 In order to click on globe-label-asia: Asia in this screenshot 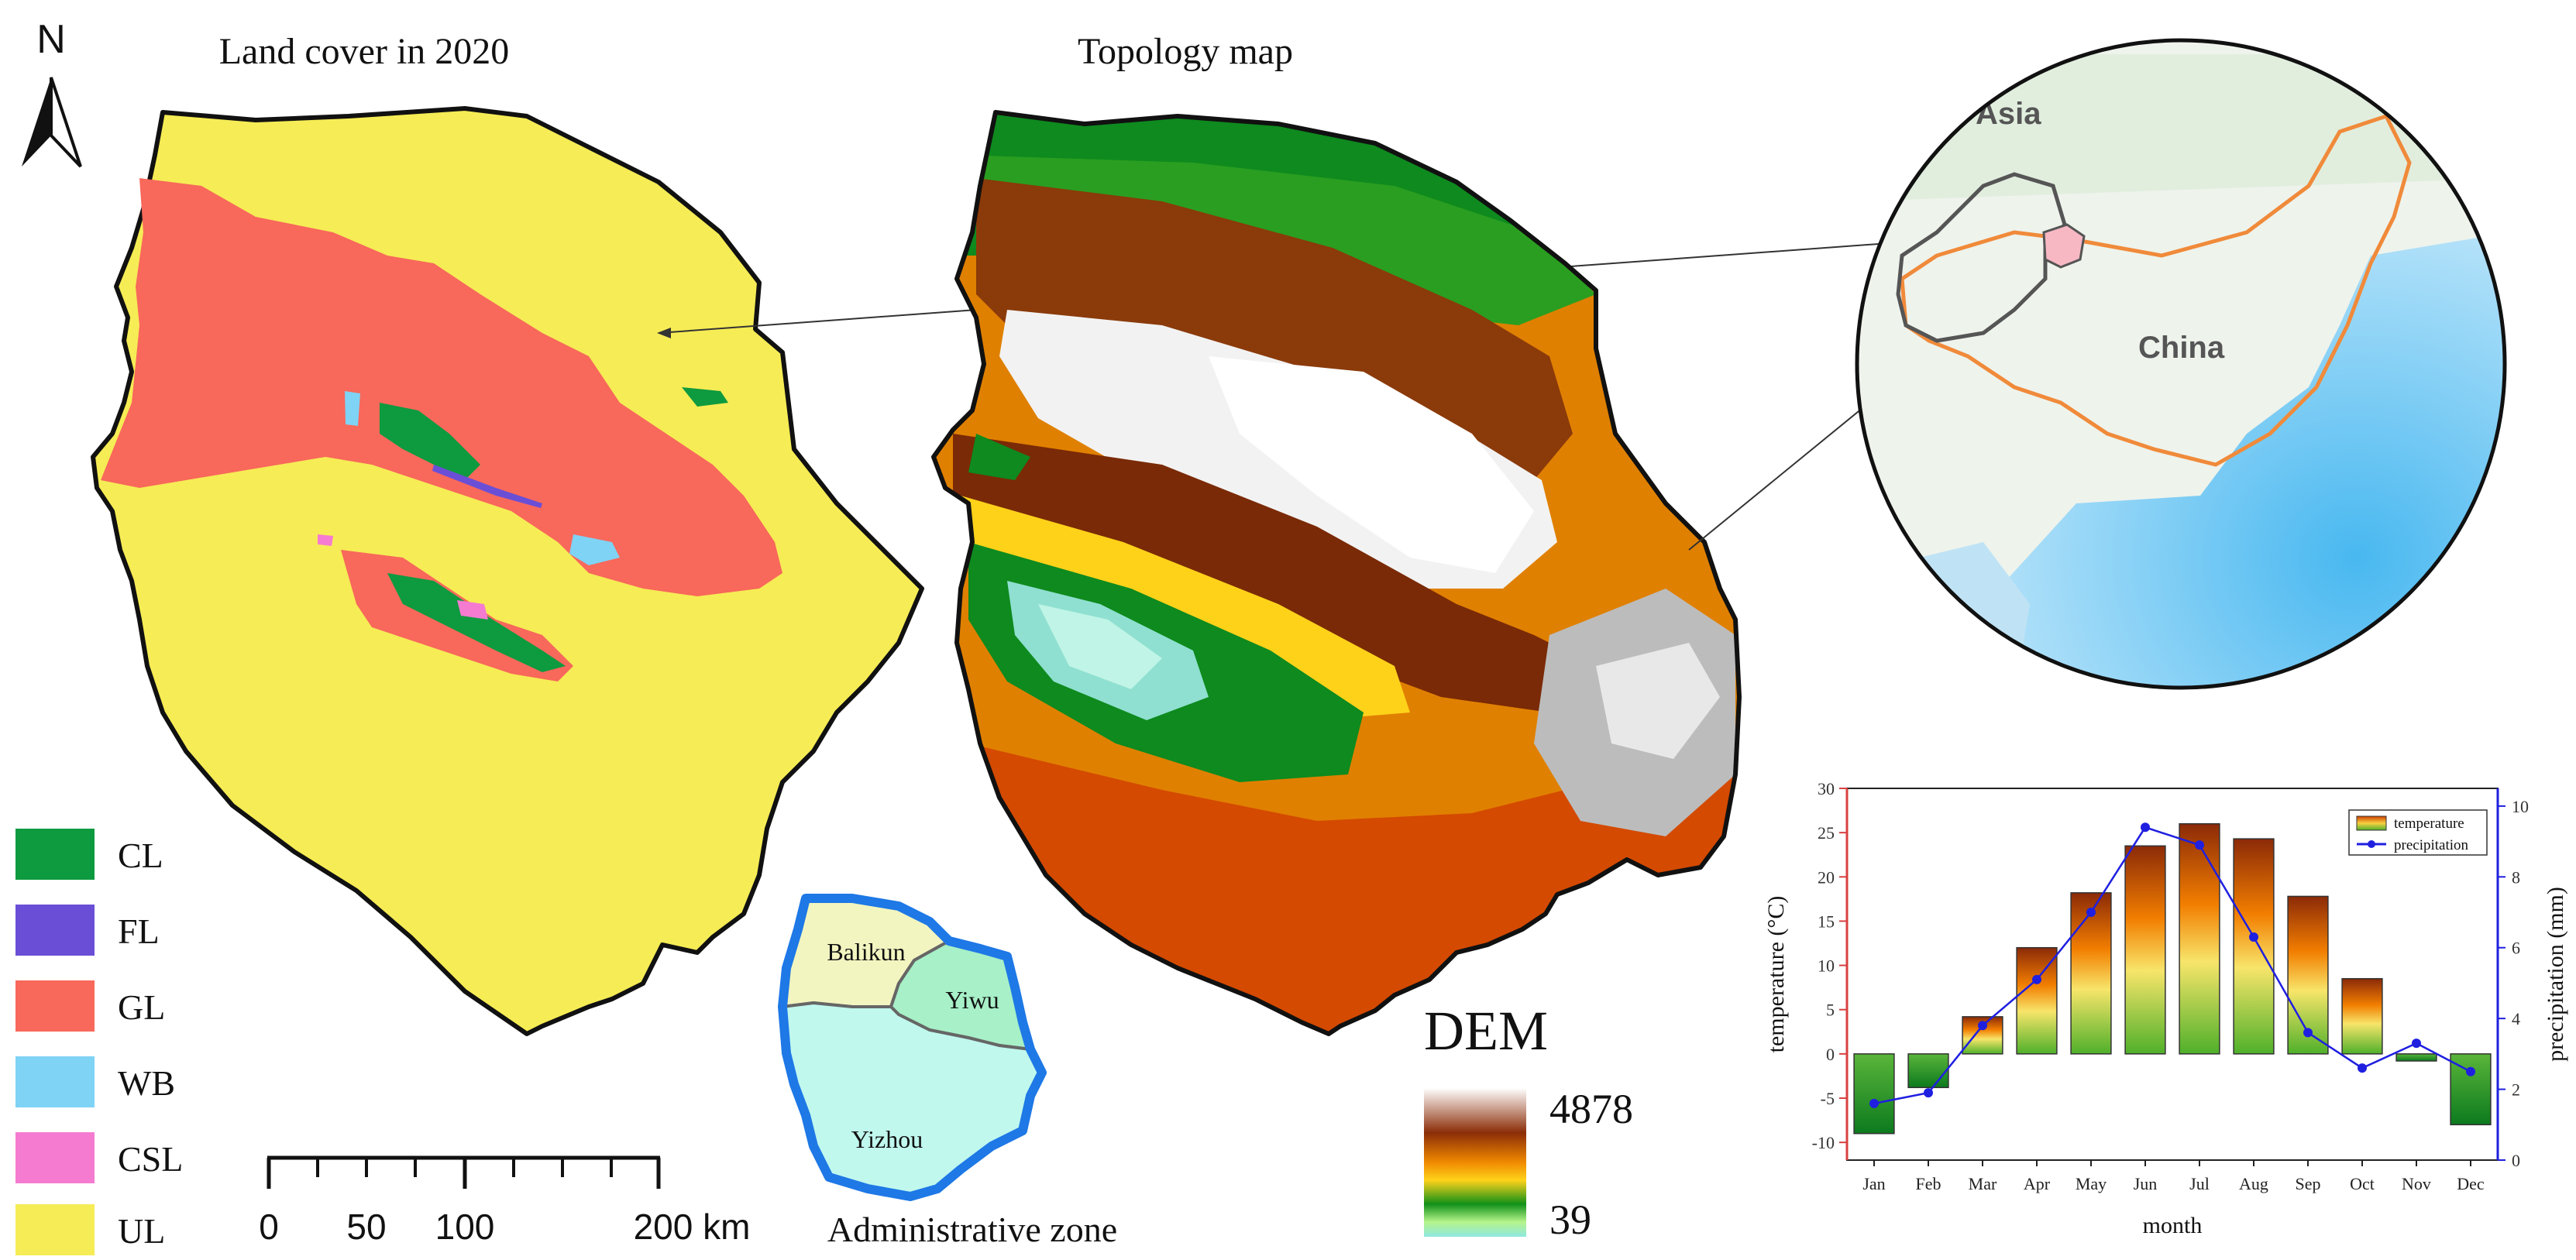, I will do `click(2008, 114)`.